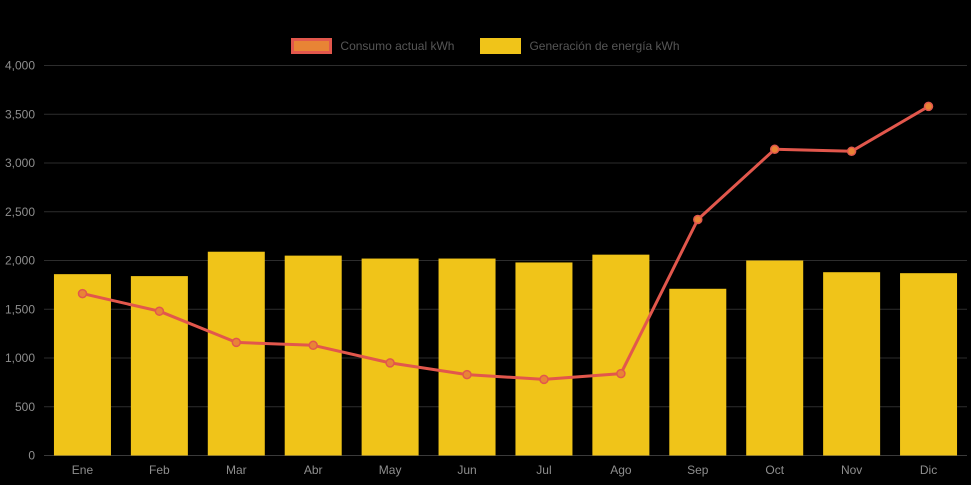  Describe the element at coordinates (390, 363) in the screenshot. I see `data-point-may` at that location.